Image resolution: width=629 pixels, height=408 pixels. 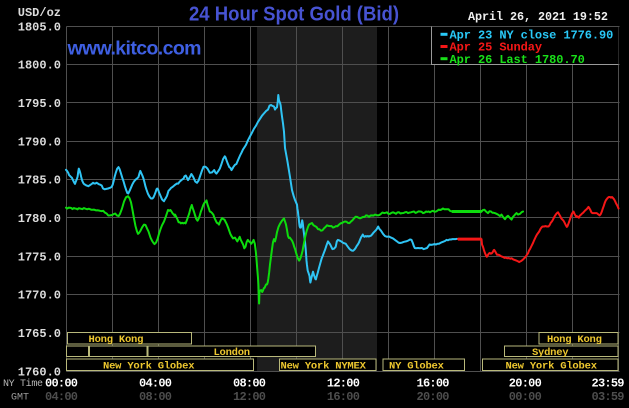 I want to click on svg-text: Sydney, so click(x=550, y=353).